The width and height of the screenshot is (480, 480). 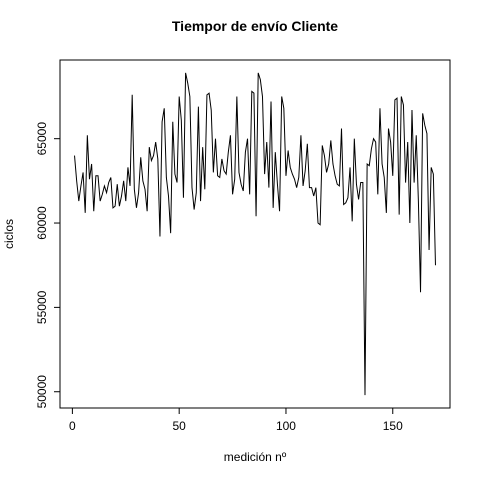 I want to click on y-tick-label: 60000, so click(x=42, y=223).